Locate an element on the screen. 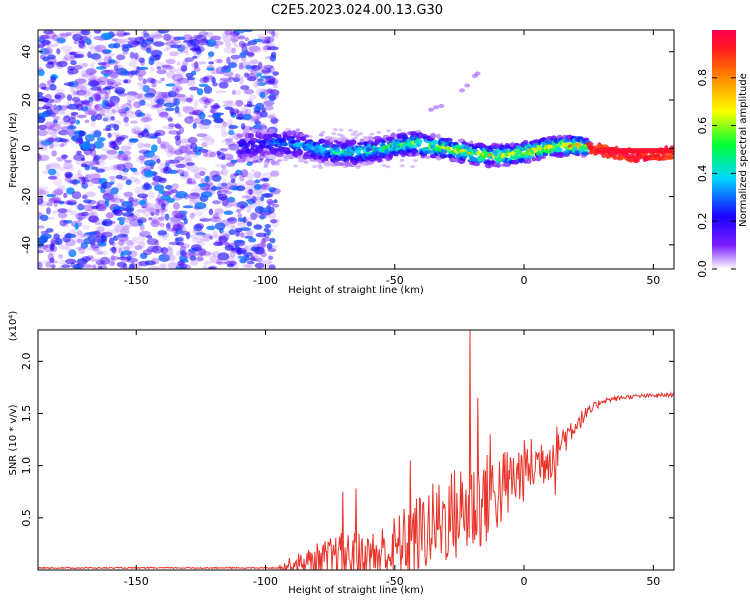  signal-blob is located at coordinates (285, 144).